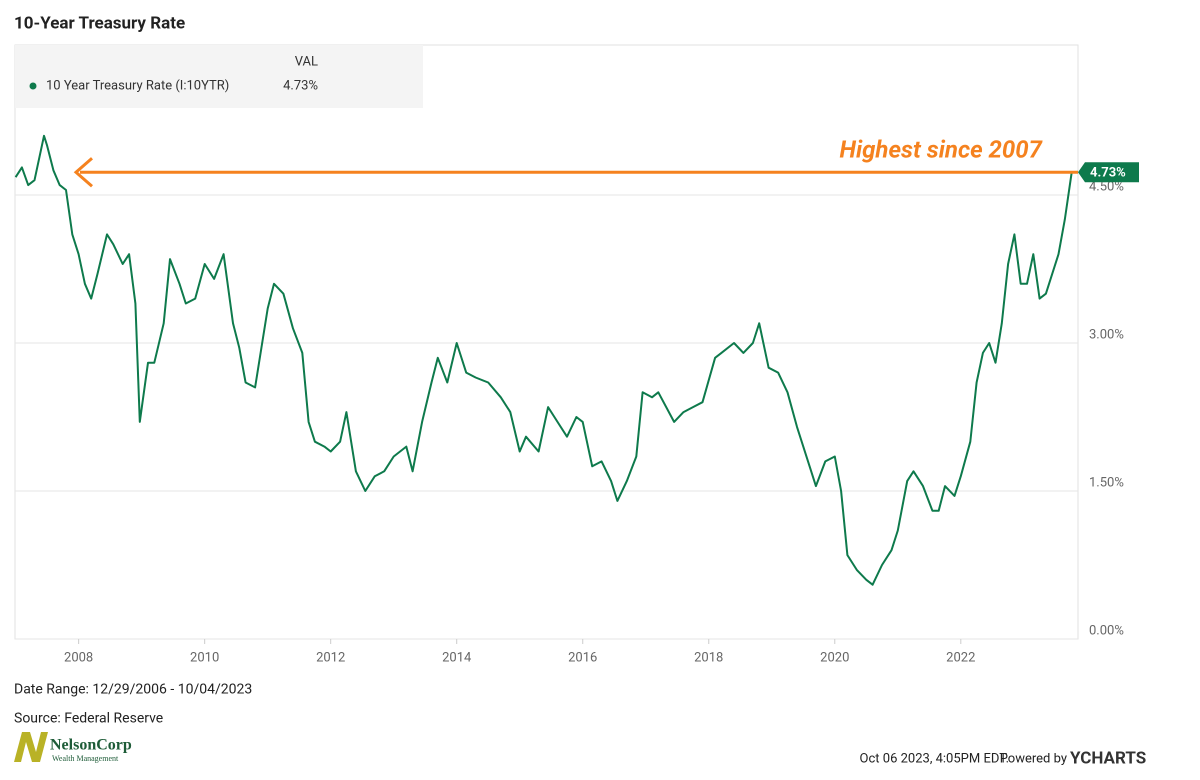 The height and width of the screenshot is (780, 1200). Describe the element at coordinates (708, 657) in the screenshot. I see `x-tick-label: 2018` at that location.